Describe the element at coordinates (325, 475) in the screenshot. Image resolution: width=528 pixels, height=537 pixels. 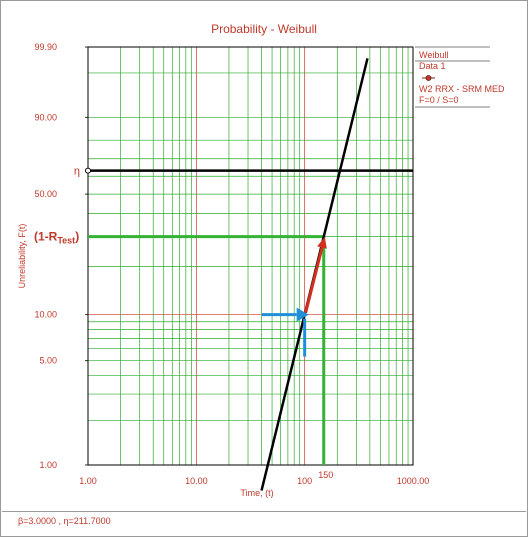
I see `x-tick-label-t-test: 150` at that location.